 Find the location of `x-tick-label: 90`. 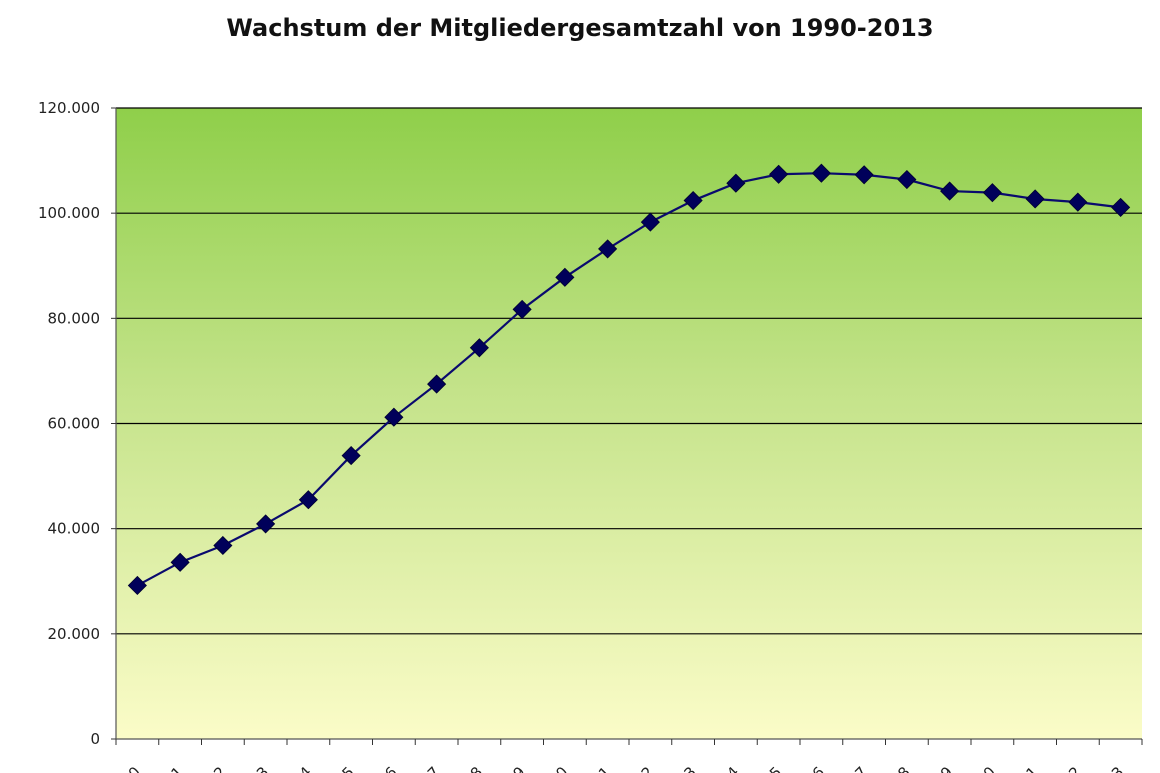

x-tick-label: 90 is located at coordinates (131, 768).